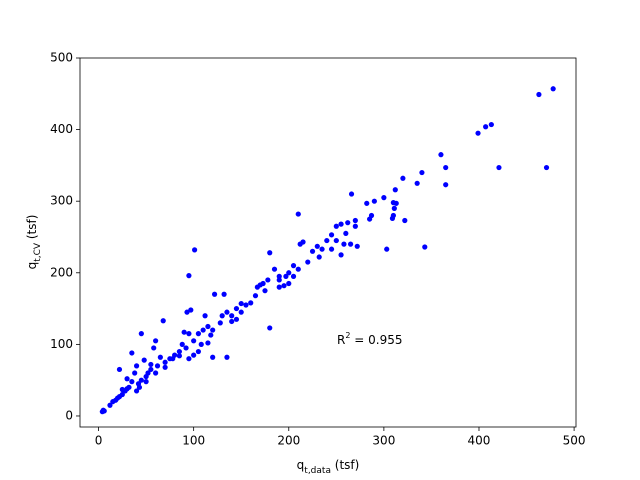 This screenshot has height=480, width=640. I want to click on y-label-rest: (tsf), so click(32, 229).